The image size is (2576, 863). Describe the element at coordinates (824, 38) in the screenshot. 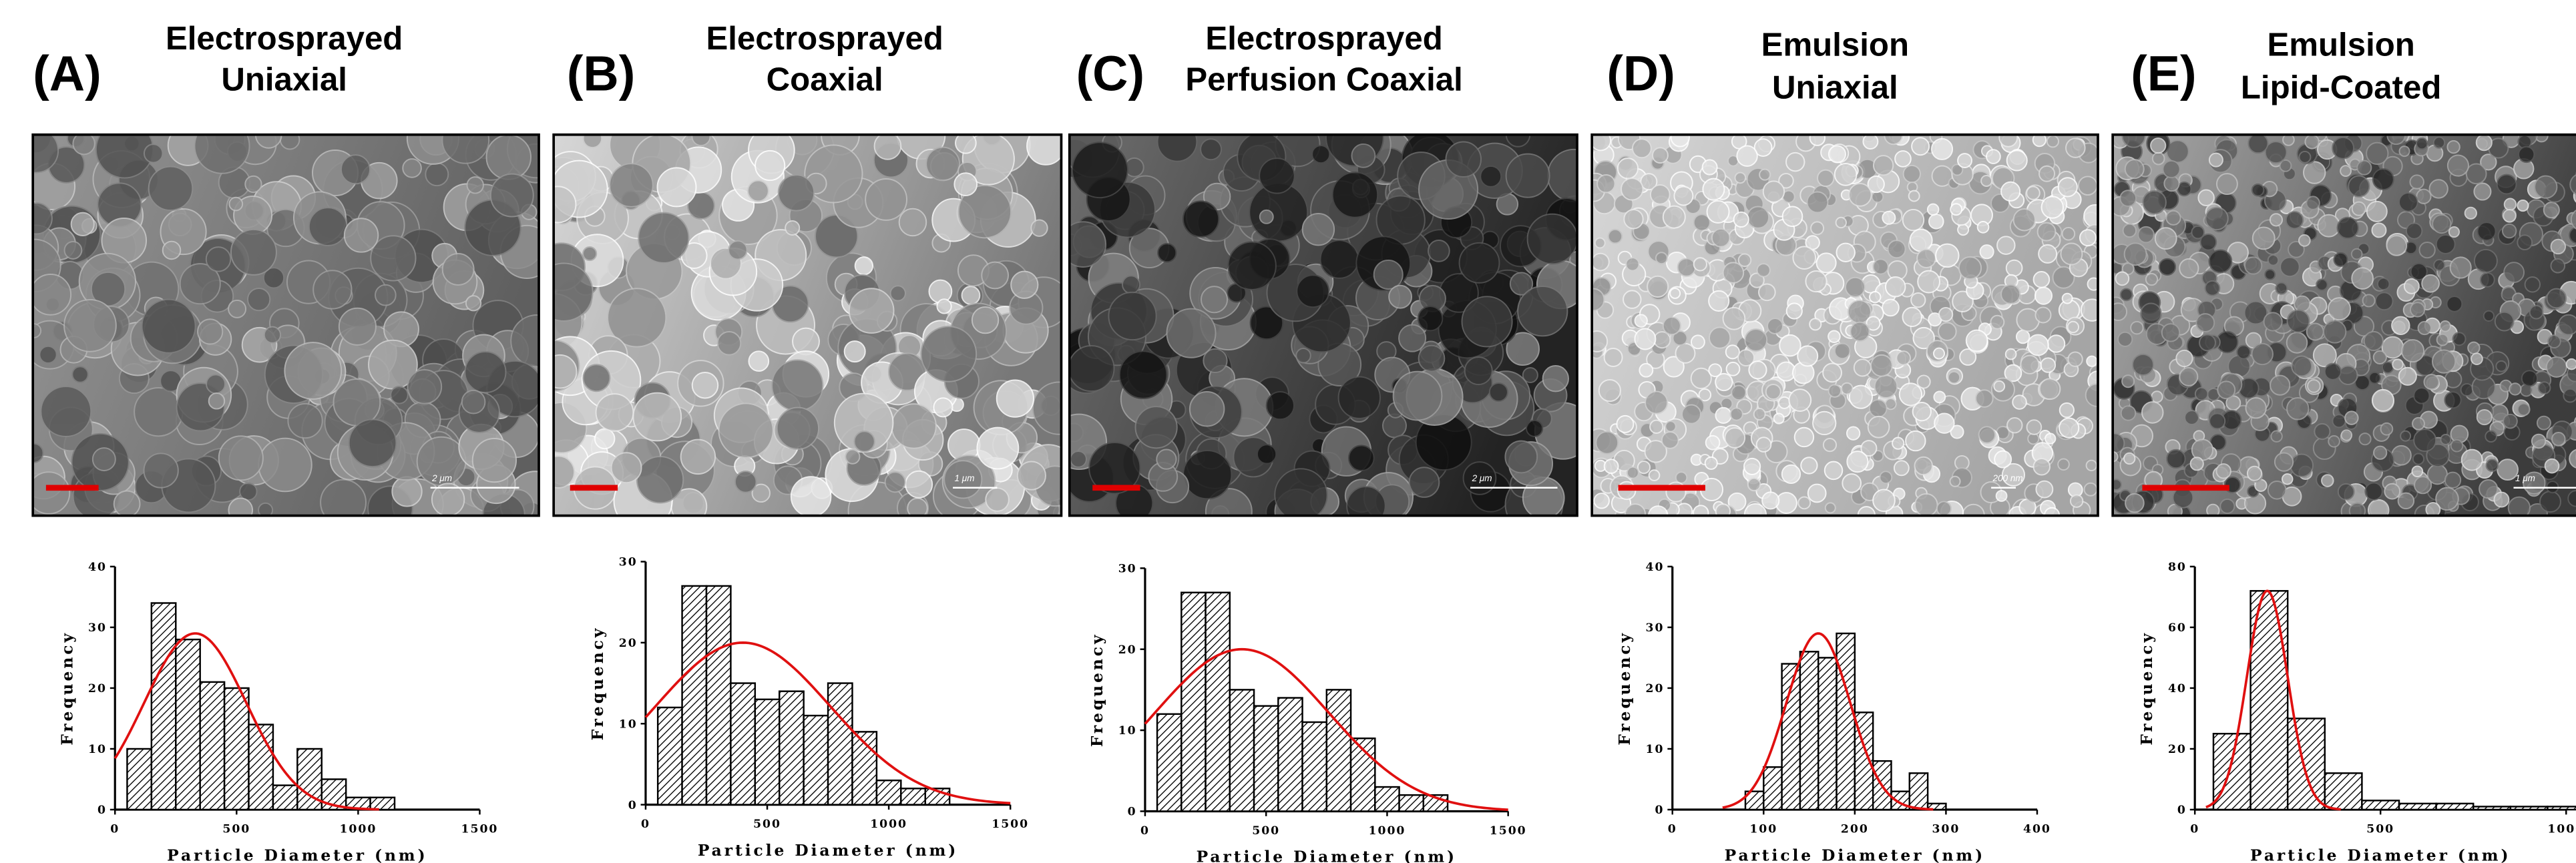

I see `panel-title: Electrosprayed` at that location.